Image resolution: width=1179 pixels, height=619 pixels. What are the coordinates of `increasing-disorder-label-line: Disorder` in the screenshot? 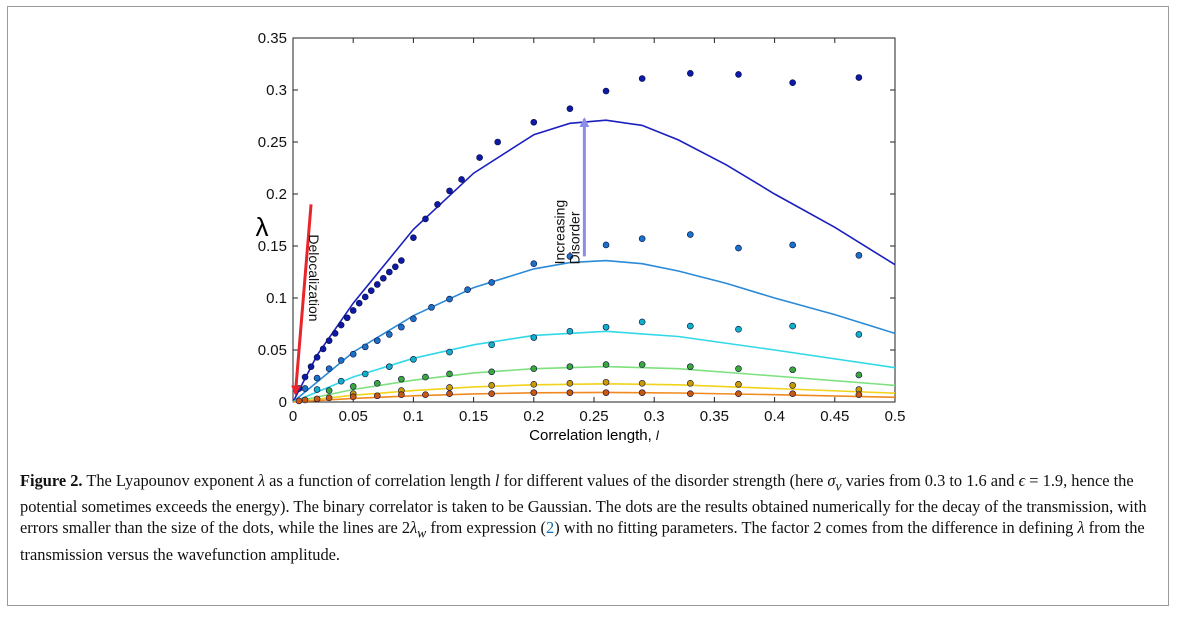 It's located at (574, 237).